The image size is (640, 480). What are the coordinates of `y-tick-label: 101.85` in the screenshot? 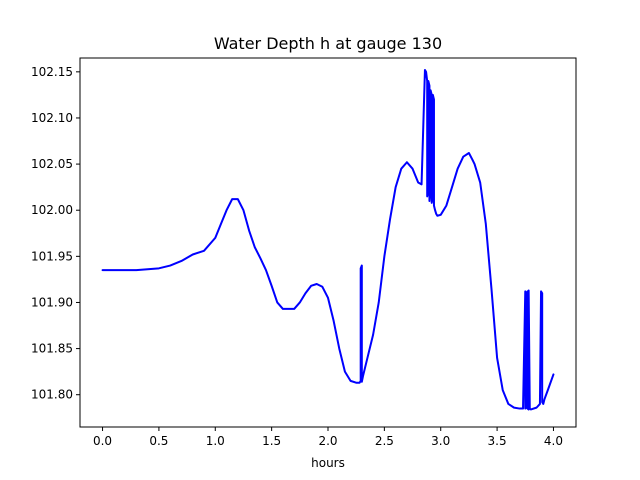 It's located at (52, 349).